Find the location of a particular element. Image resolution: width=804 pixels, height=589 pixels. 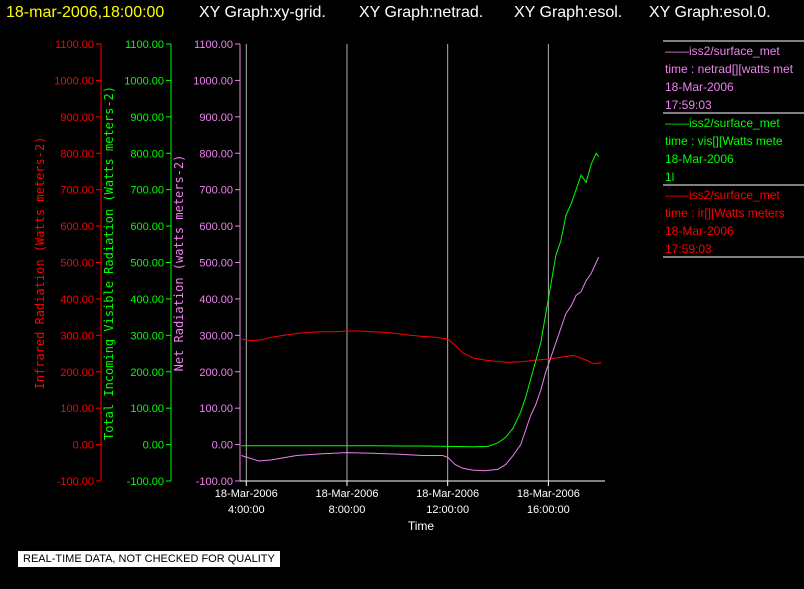

header-graph-2: XY Graph:netrad. is located at coordinates (421, 12).